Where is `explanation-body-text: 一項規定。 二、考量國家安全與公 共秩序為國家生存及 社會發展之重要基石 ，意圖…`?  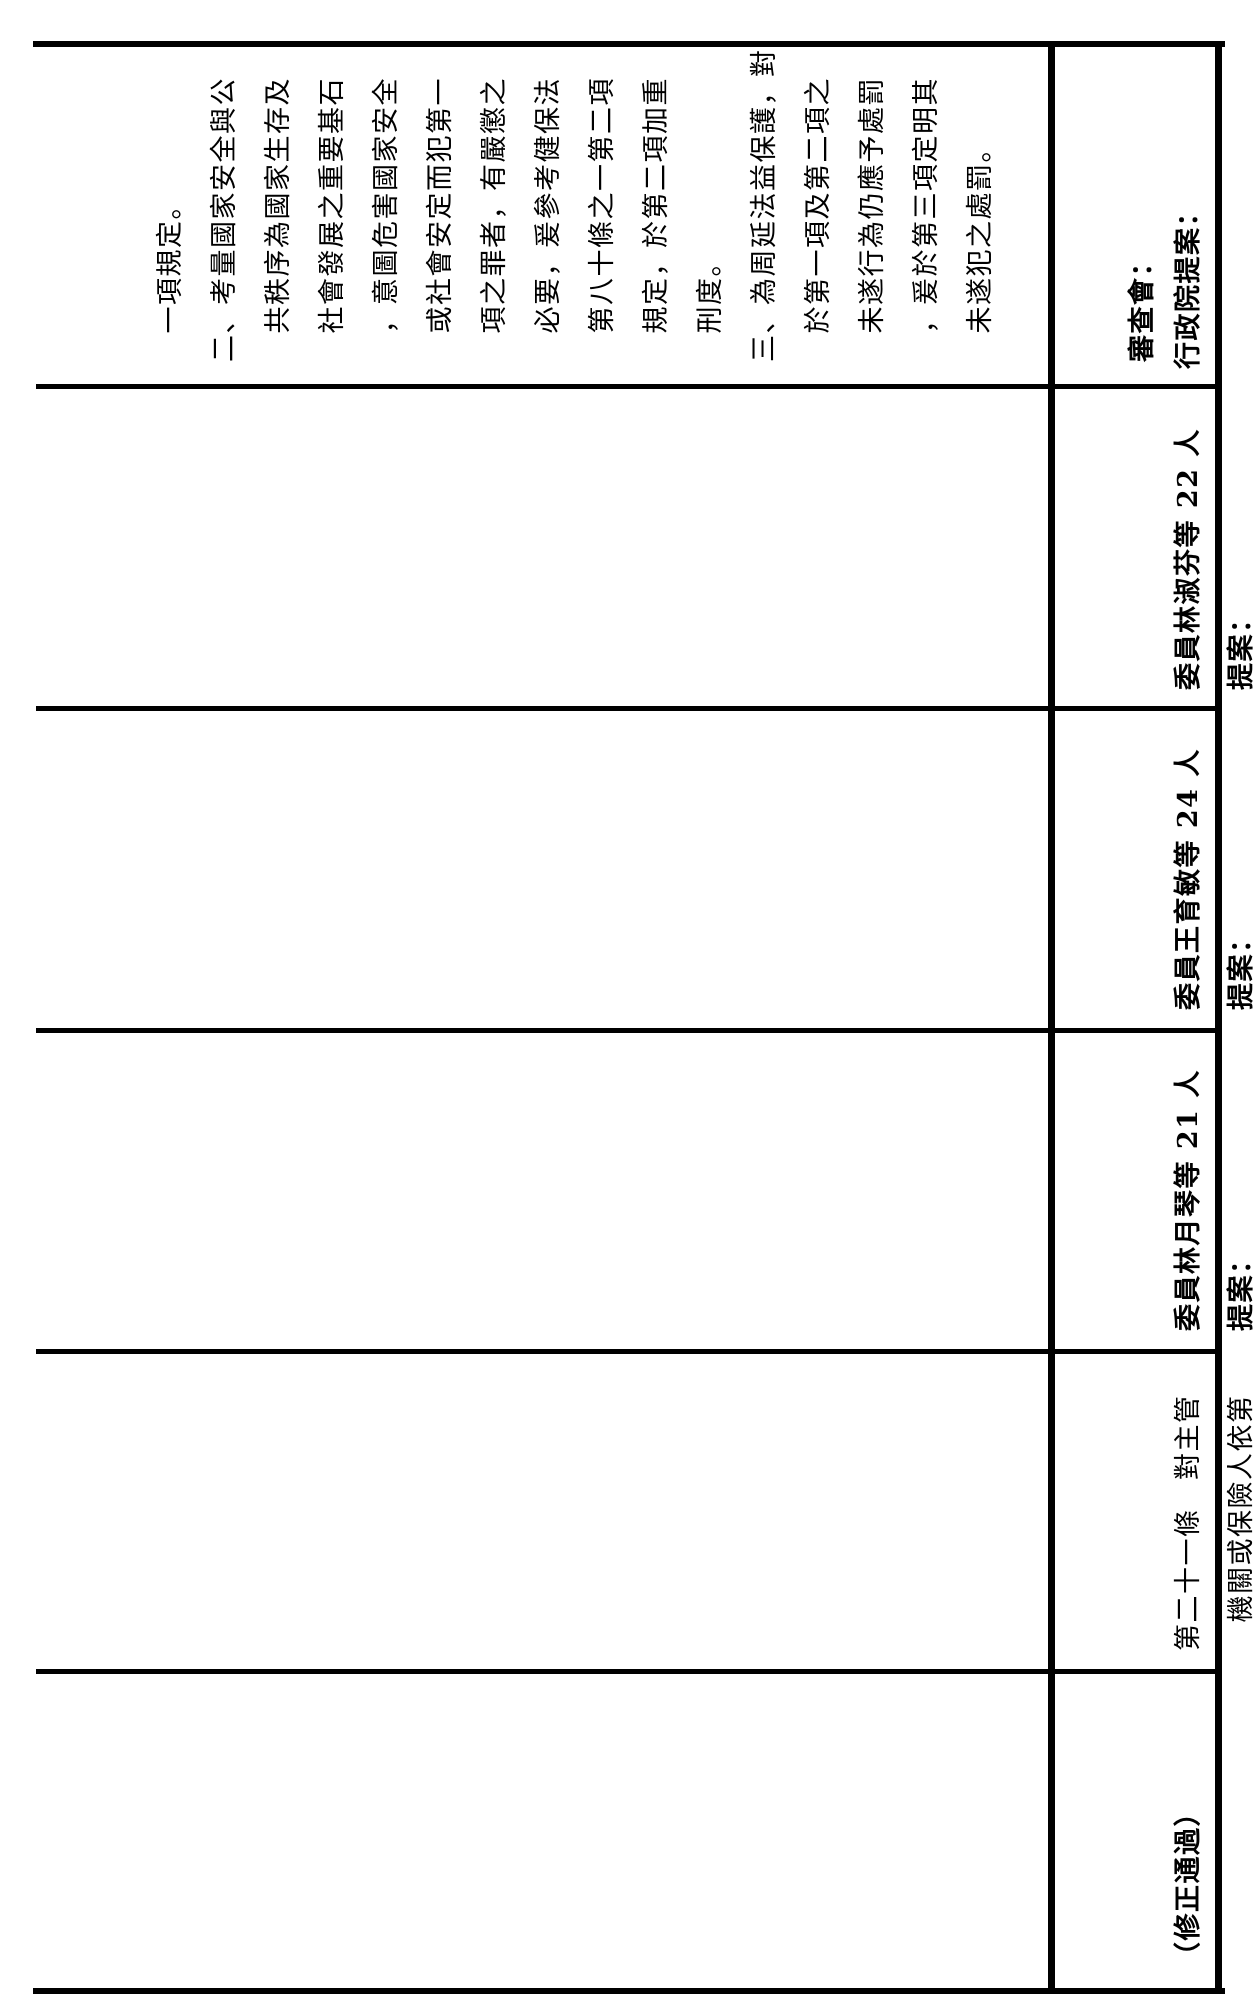
explanation-body-text: 一項規定。 二、考量國家安全與公 共秩序為國家生存及 社會發展之重要基石 ，意圖… is located at coordinates (575, 205).